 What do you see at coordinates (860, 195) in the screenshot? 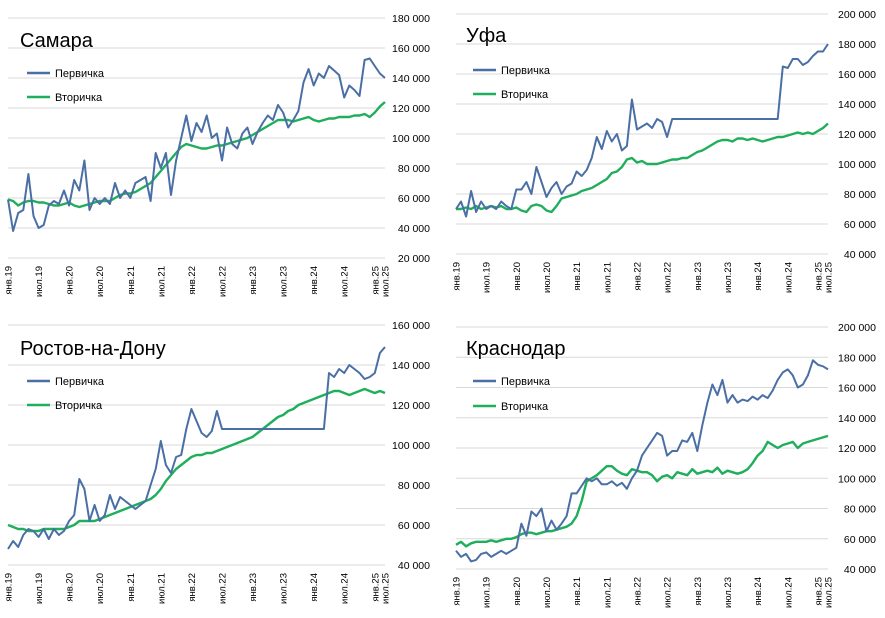
I see `y-tick-label: 80 000` at bounding box center [860, 195].